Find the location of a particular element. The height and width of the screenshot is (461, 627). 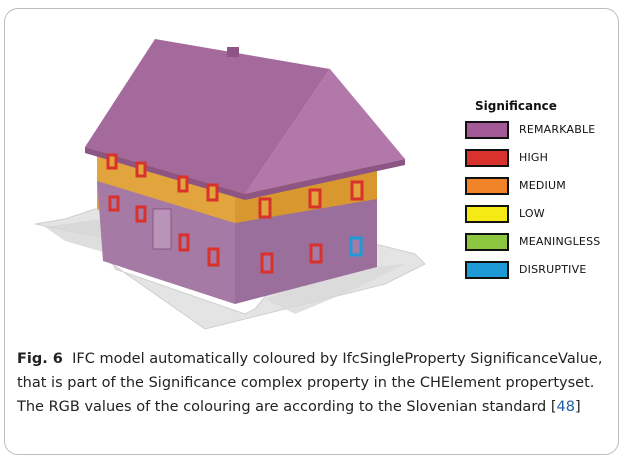

lower-front-windows is located at coordinates (164, 231).